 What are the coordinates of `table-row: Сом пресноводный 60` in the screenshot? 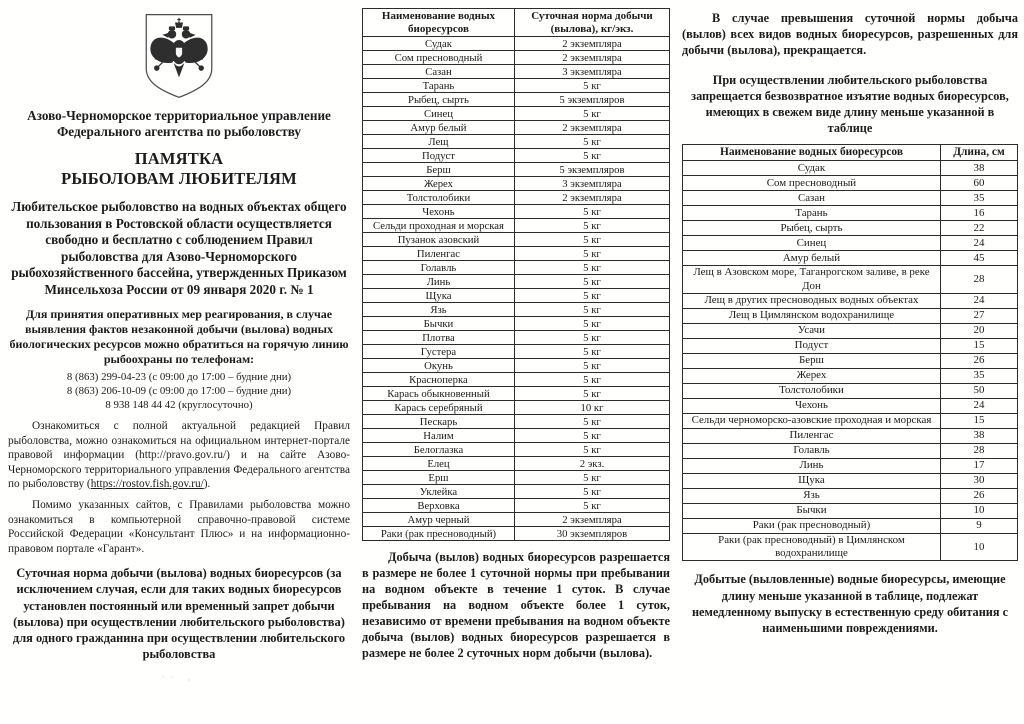 It's located at (850, 183).